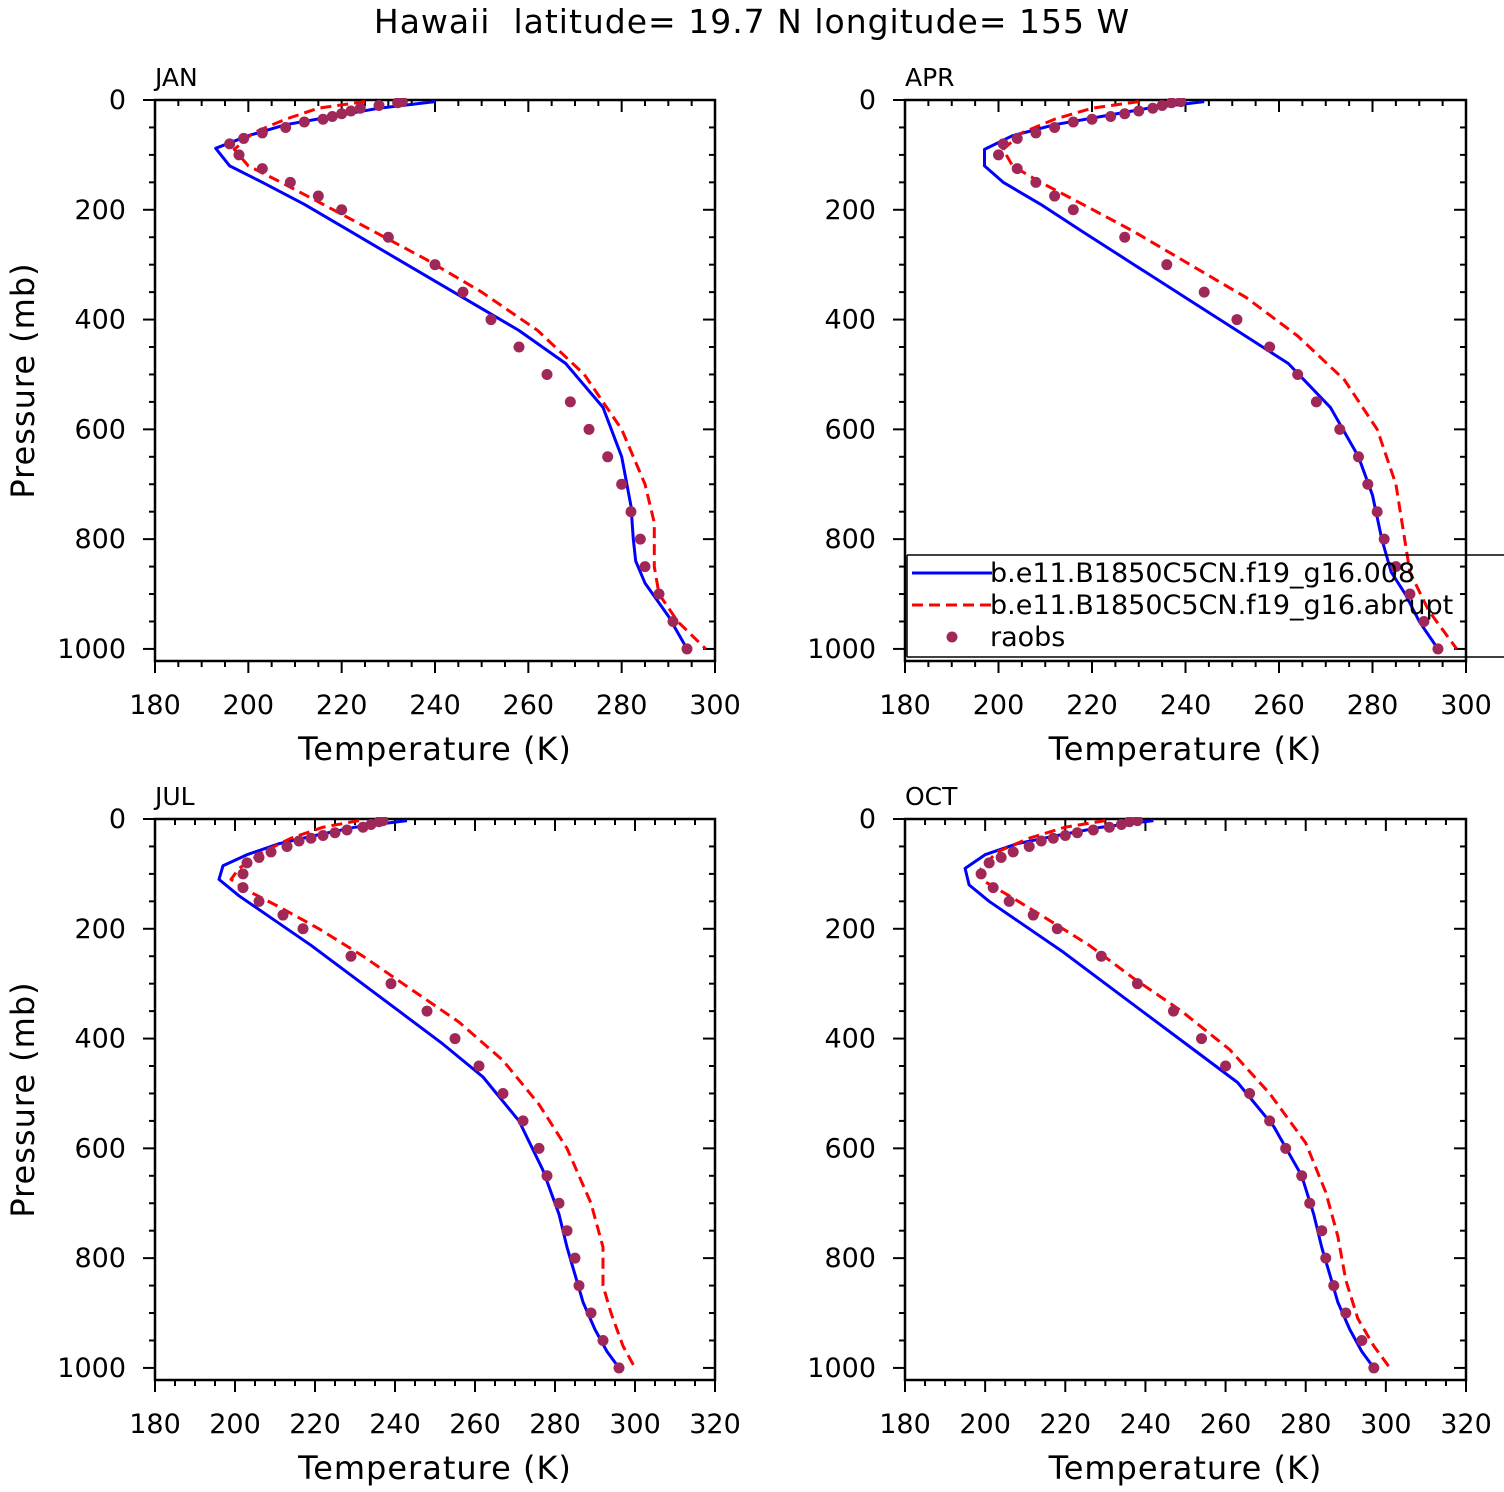 This screenshot has width=1504, height=1492. What do you see at coordinates (1027, 637) in the screenshot?
I see `legend-label: raobs` at bounding box center [1027, 637].